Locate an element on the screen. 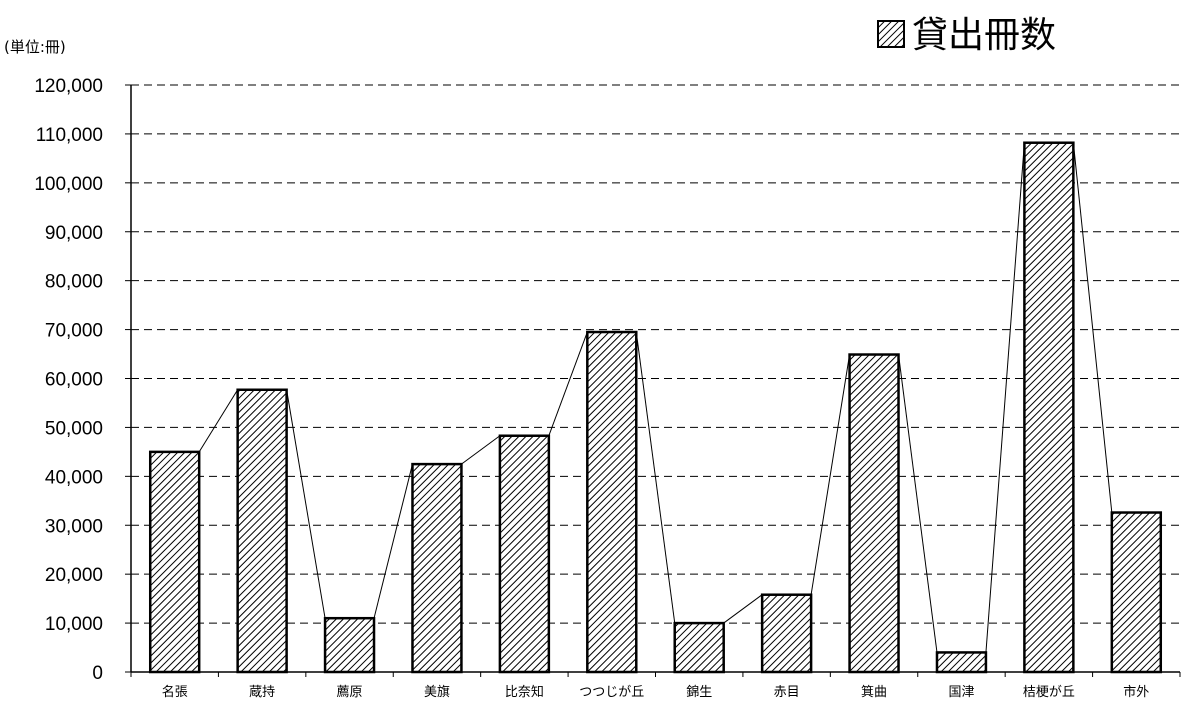 The image size is (1190, 704). y-tick-label: 110,000 is located at coordinates (69, 135).